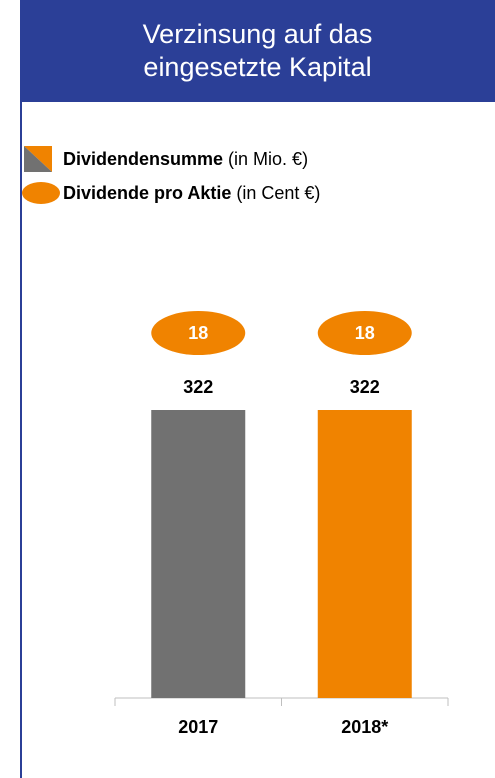  I want to click on x-tick-label: 2018*, so click(364, 727).